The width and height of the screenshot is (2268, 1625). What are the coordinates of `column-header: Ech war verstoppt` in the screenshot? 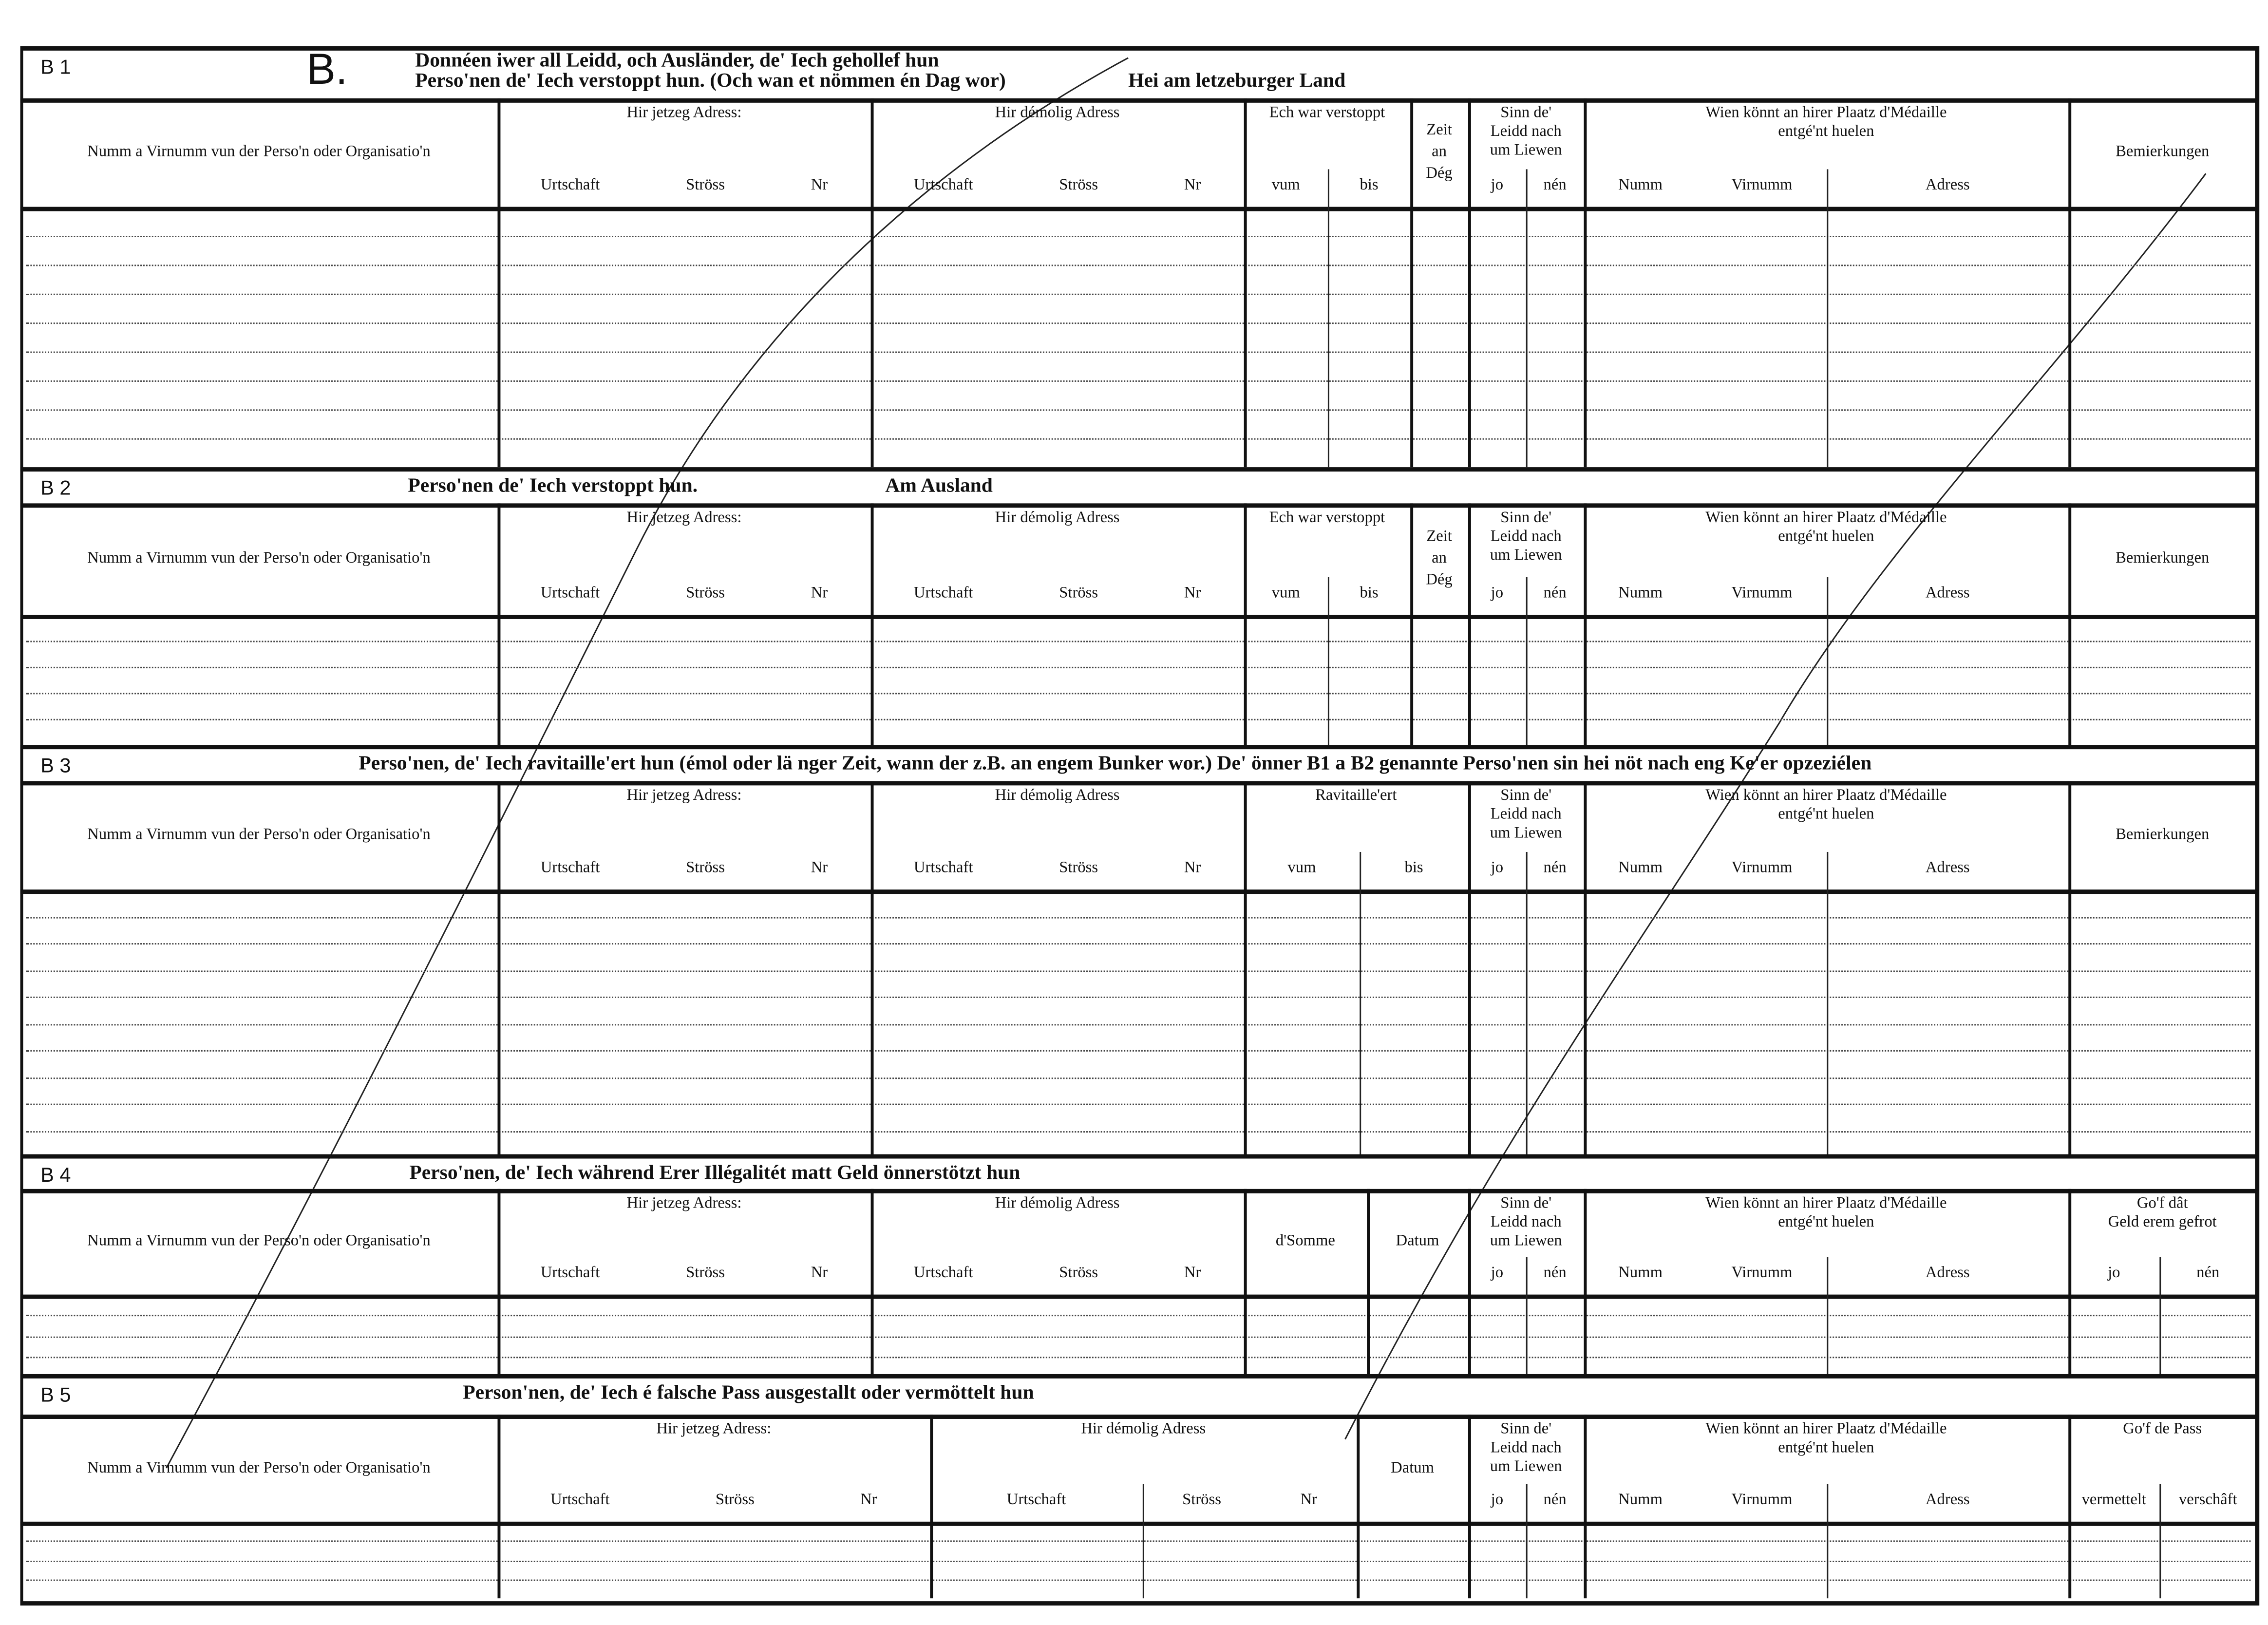 It's located at (1327, 153).